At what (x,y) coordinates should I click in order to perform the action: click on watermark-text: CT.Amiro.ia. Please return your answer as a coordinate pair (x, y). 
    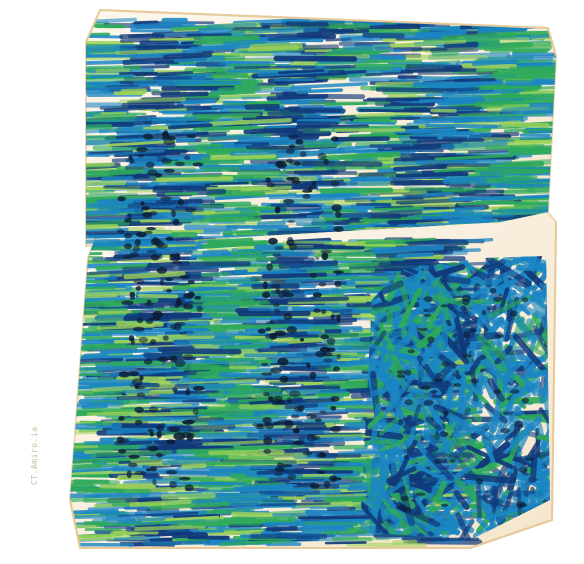
    Looking at the image, I should click on (34, 455).